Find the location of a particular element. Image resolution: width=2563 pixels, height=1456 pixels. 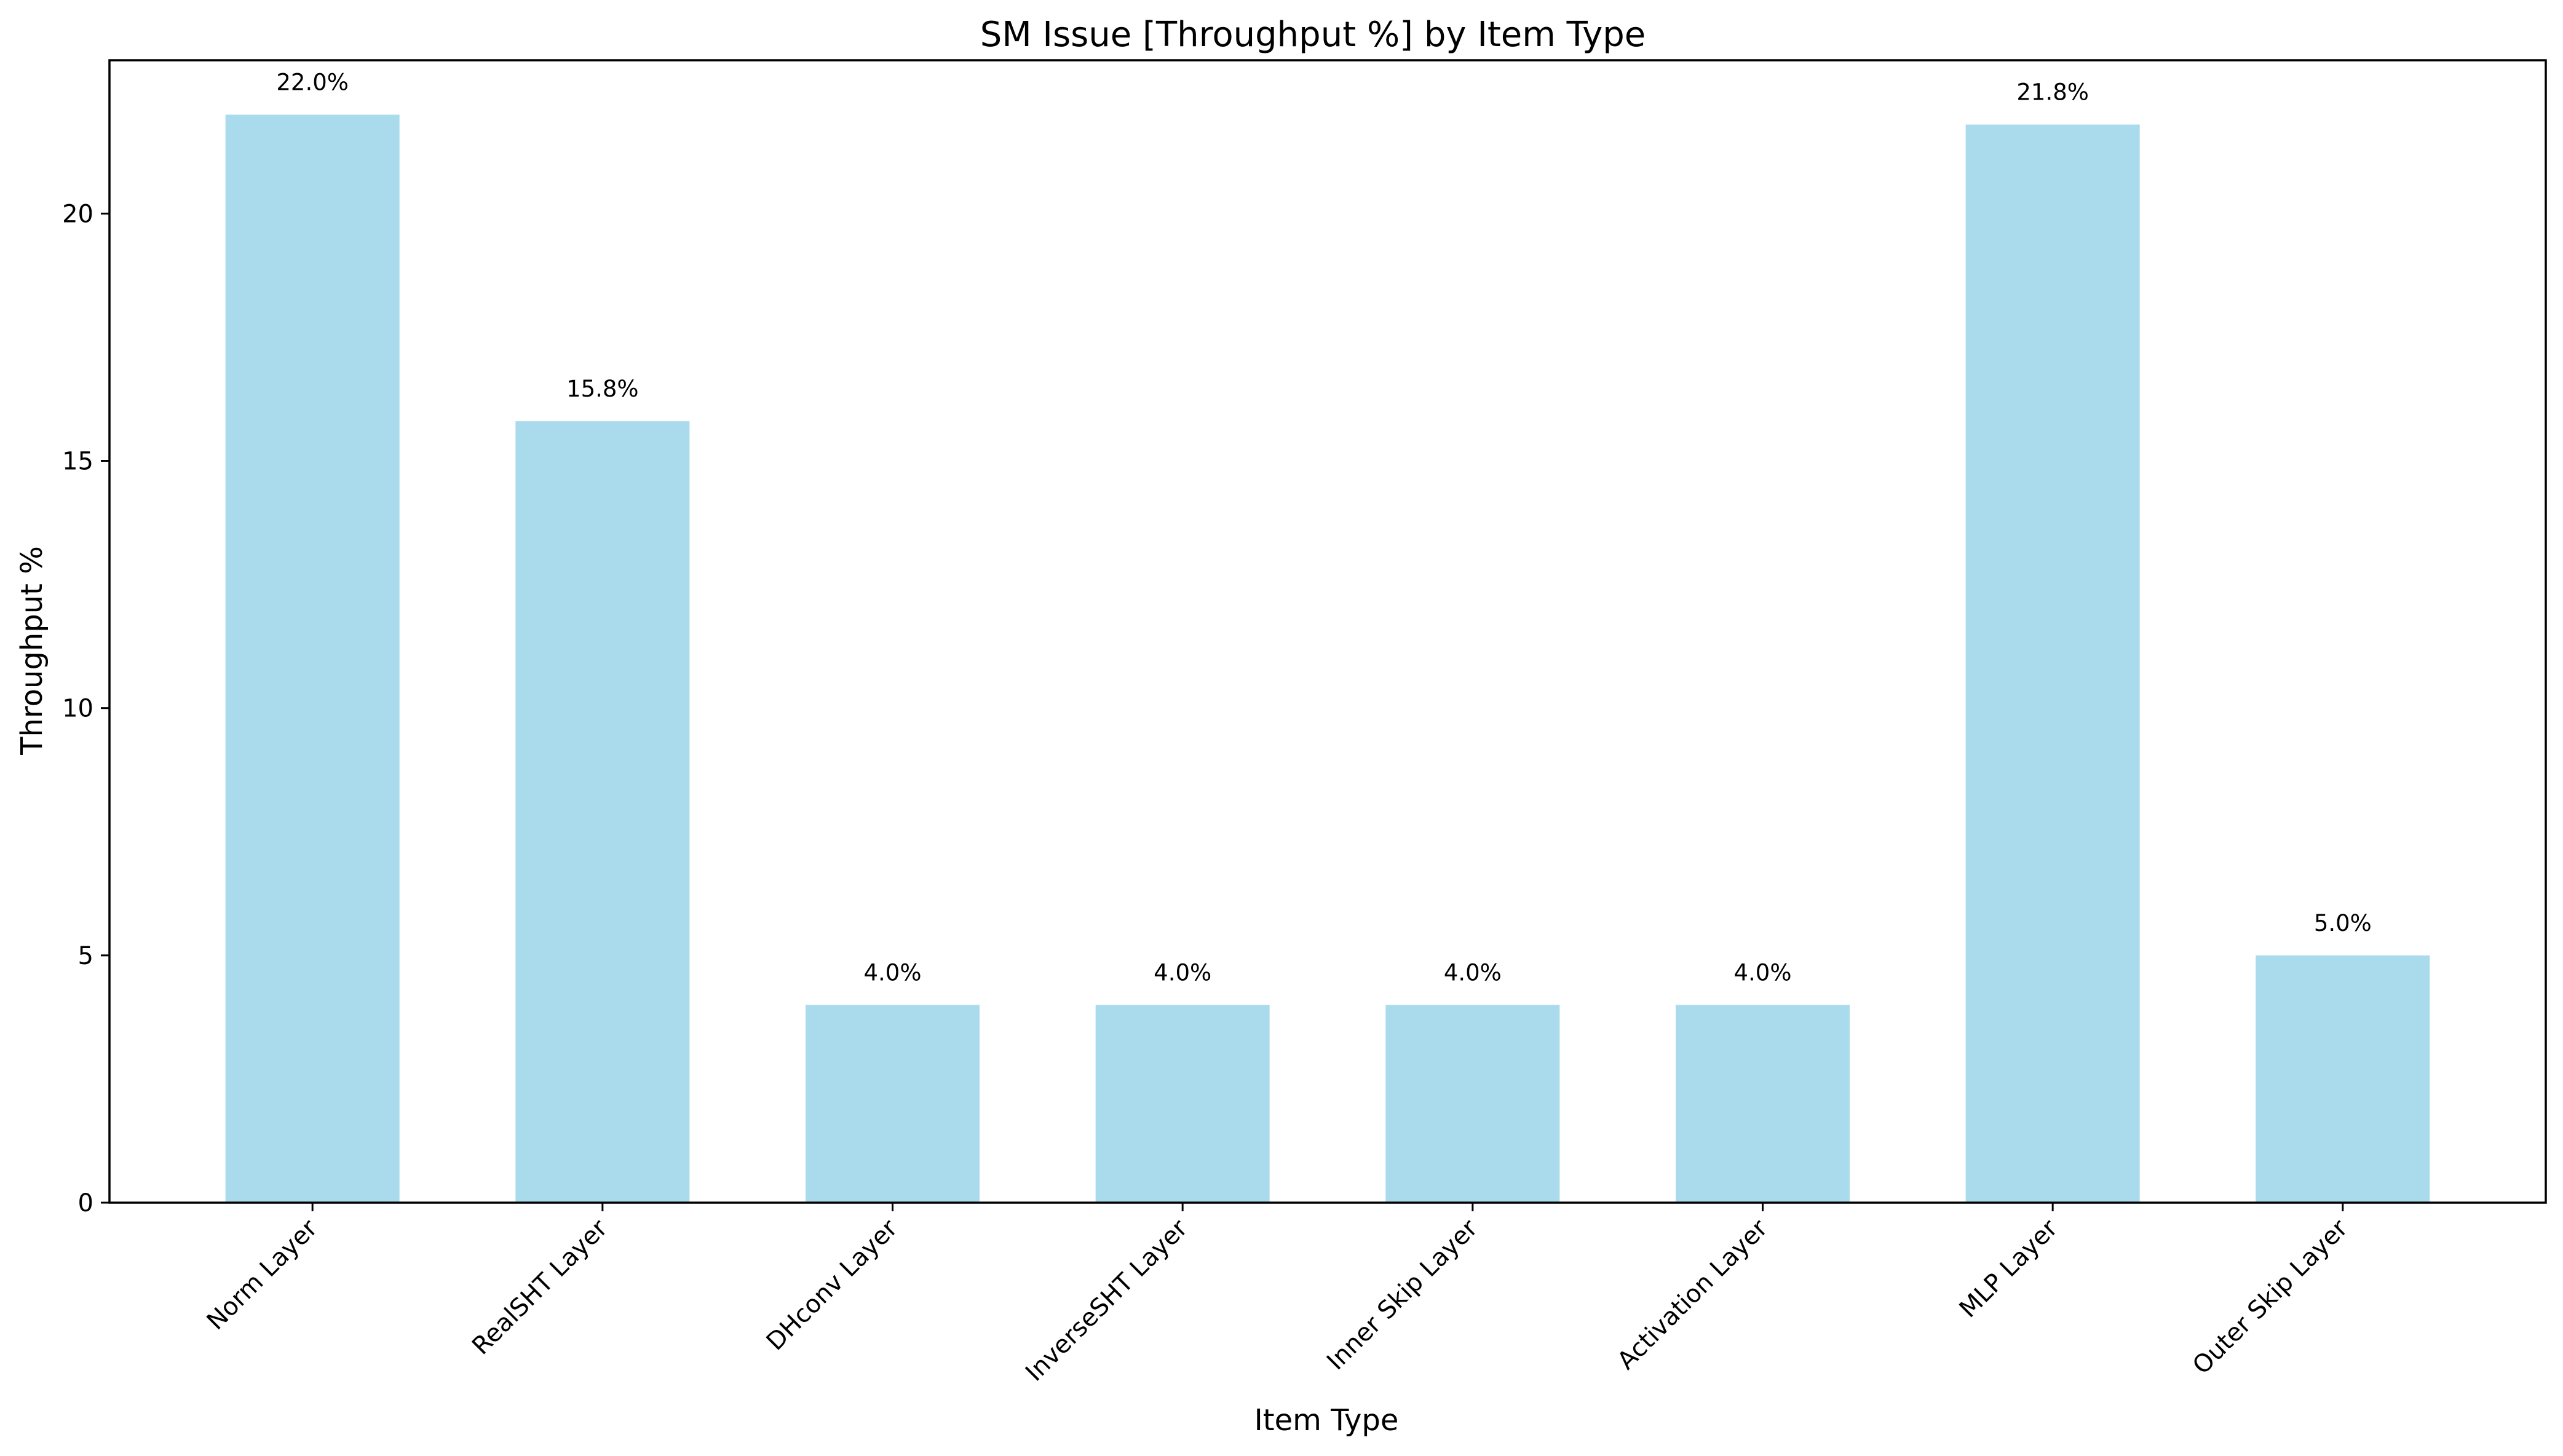

data-label: 5.0% is located at coordinates (2343, 923).